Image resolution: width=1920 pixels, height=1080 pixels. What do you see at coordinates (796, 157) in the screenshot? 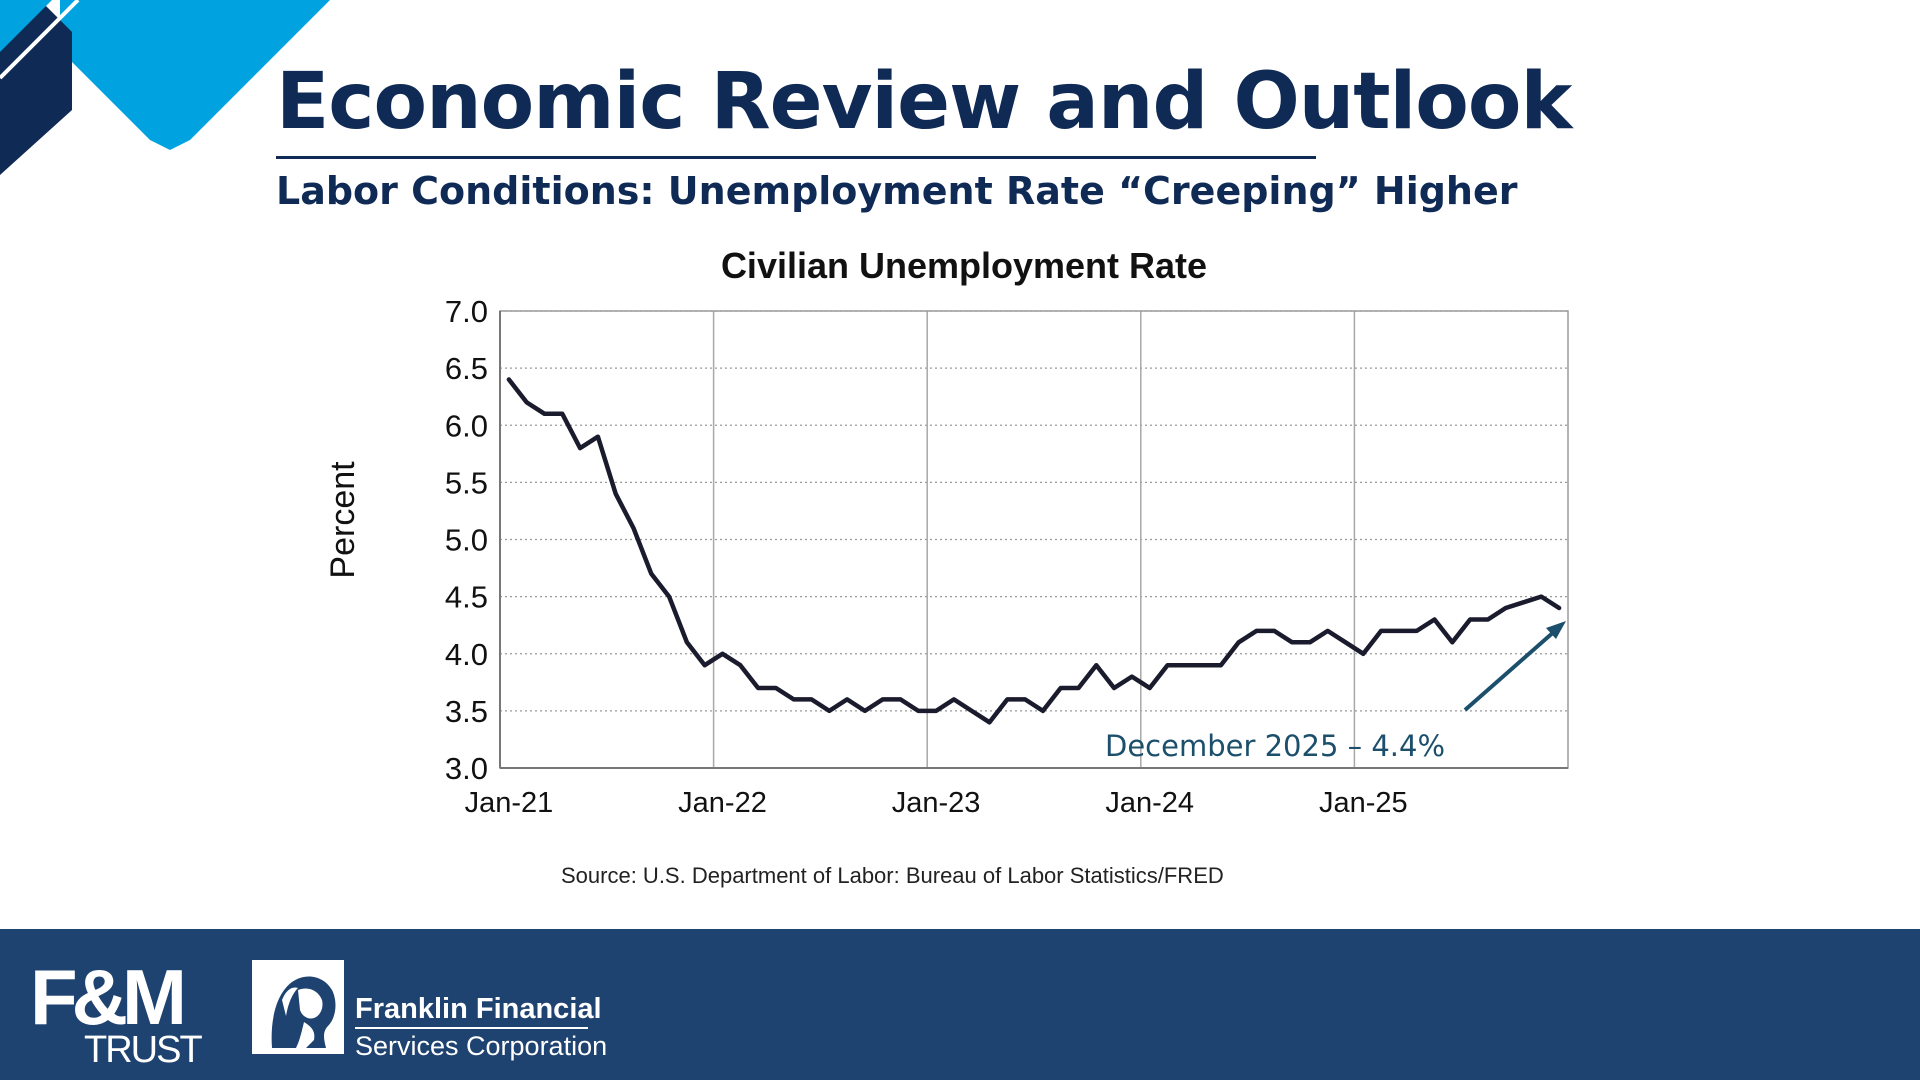
I see `title-underline` at bounding box center [796, 157].